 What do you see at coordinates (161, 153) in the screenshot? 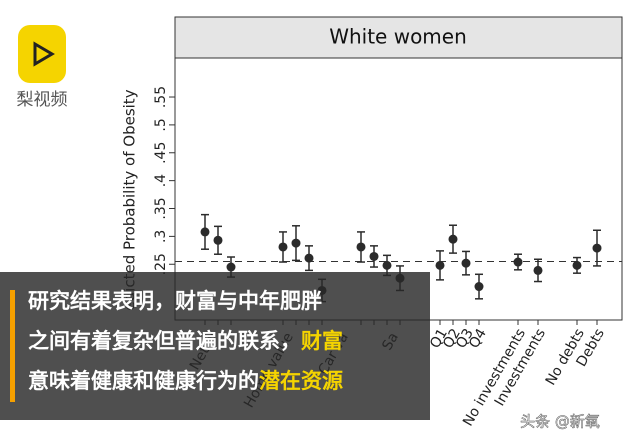
I see `y-tick-label: .45` at bounding box center [161, 153].